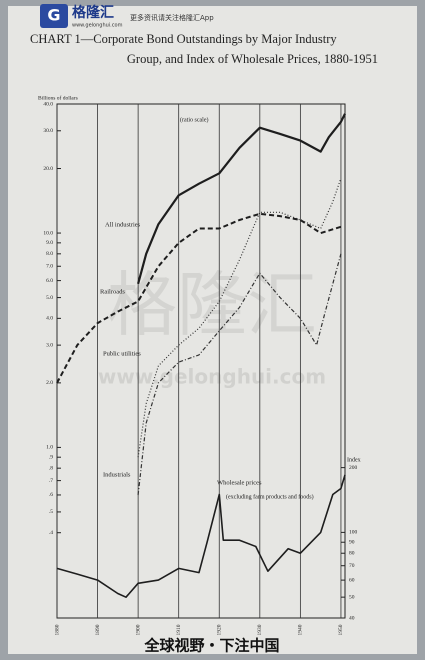 This screenshot has height=660, width=425. I want to click on y-tick-label: 7.0, so click(49, 267).